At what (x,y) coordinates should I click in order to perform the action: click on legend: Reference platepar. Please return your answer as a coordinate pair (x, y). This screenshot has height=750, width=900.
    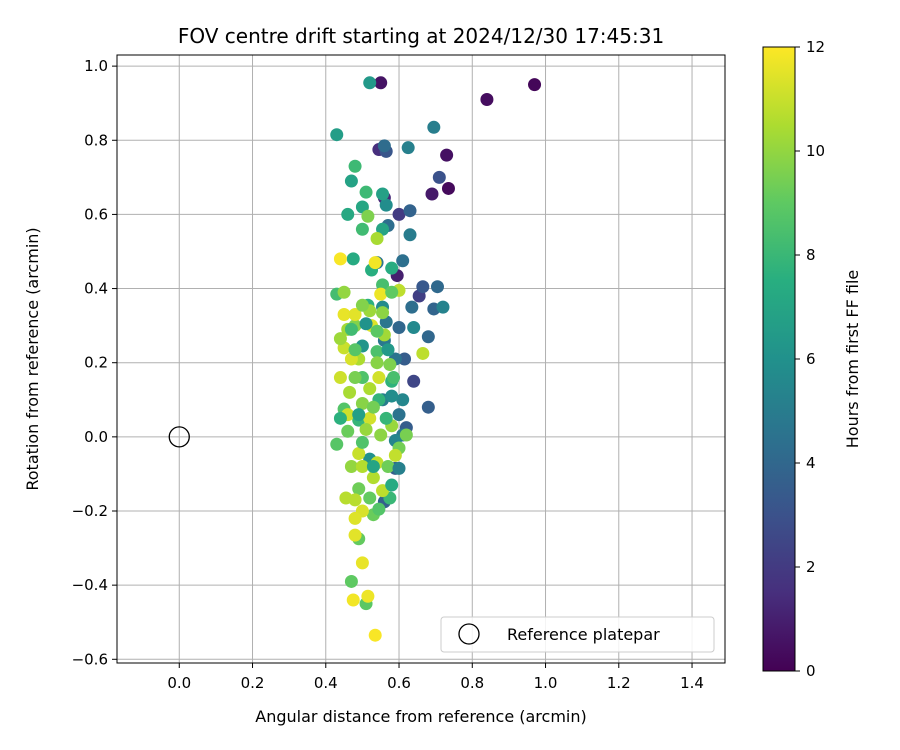
    Looking at the image, I should click on (577, 634).